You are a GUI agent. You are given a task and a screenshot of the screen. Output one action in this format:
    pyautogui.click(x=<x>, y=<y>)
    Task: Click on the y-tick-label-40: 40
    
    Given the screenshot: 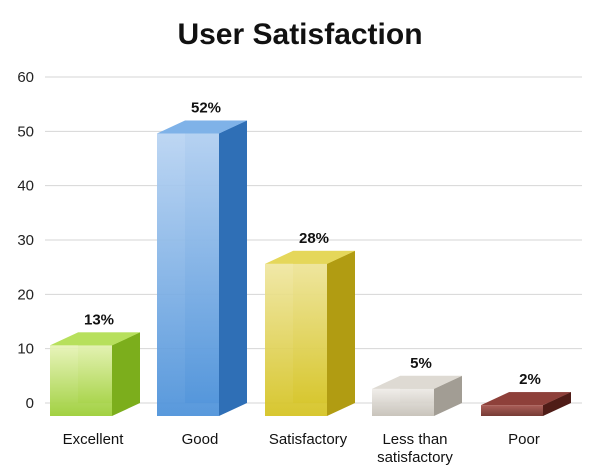 What is the action you would take?
    pyautogui.click(x=25, y=186)
    